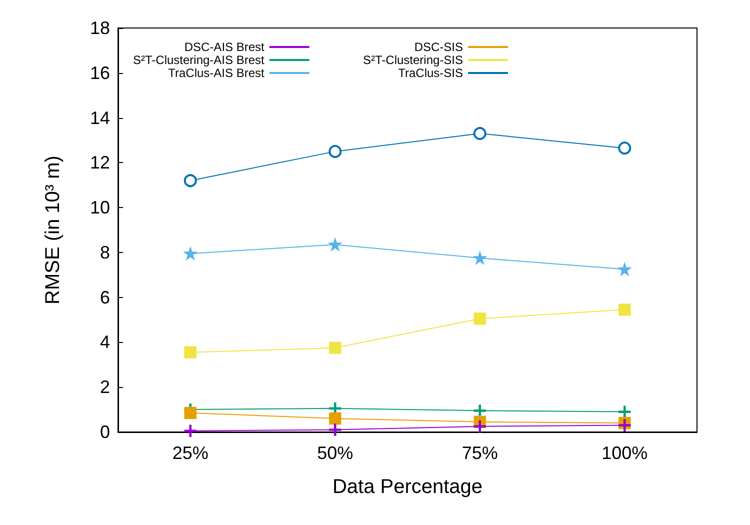  Describe the element at coordinates (625, 453) in the screenshot. I see `x-tick-label: 100%` at that location.